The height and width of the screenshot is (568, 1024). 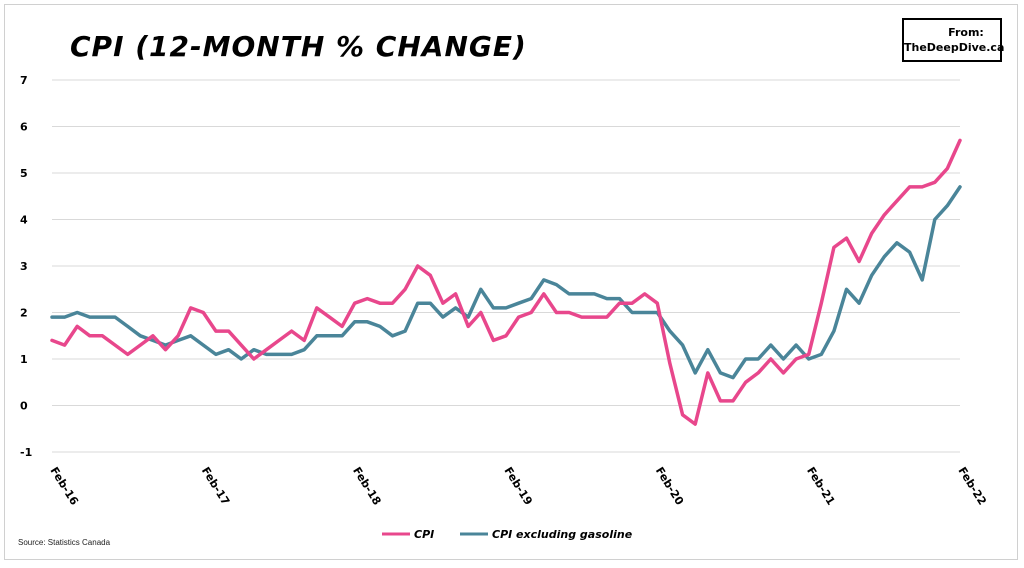 I want to click on source-badge: From: TheDeepDive.ca, so click(x=953, y=40).